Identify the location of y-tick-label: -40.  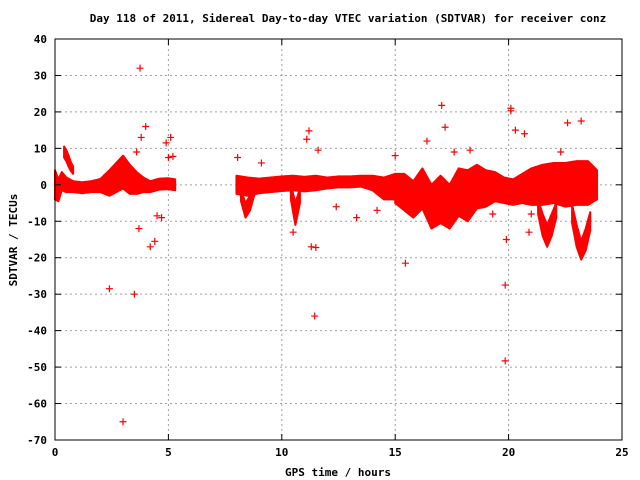
(37, 331).